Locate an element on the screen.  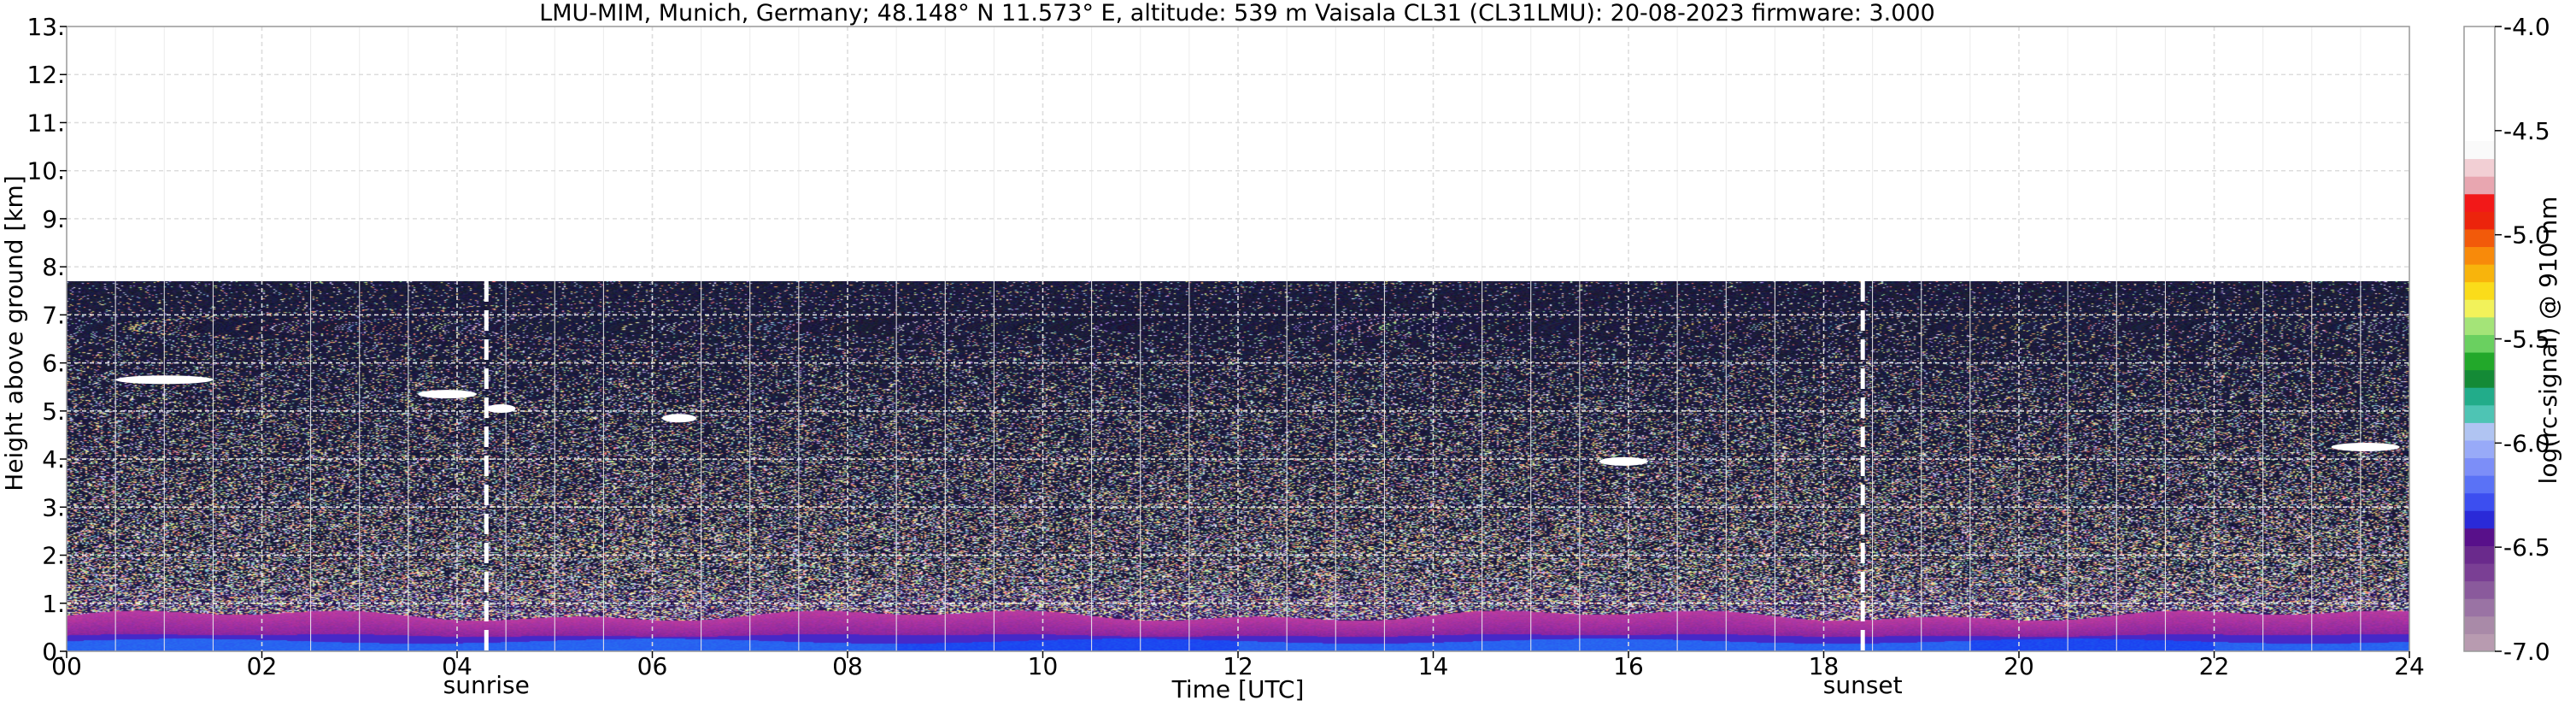
cloud-layers is located at coordinates (1257, 420).